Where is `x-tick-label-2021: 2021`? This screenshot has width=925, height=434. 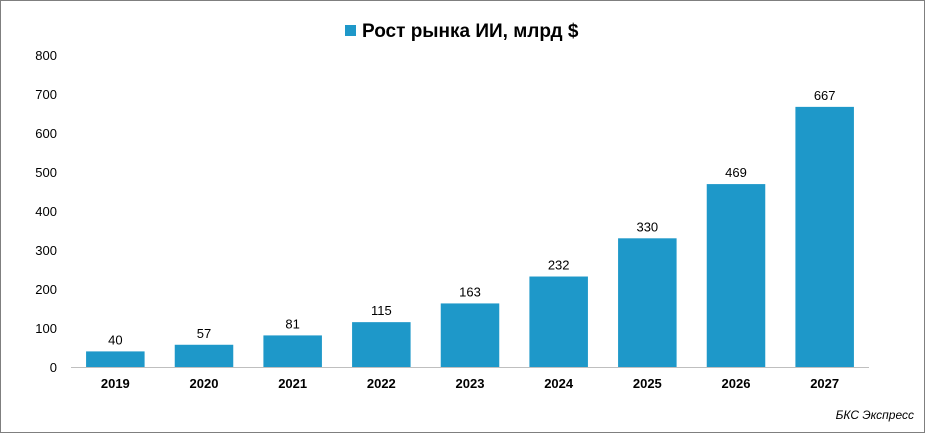 x-tick-label-2021: 2021 is located at coordinates (292, 383).